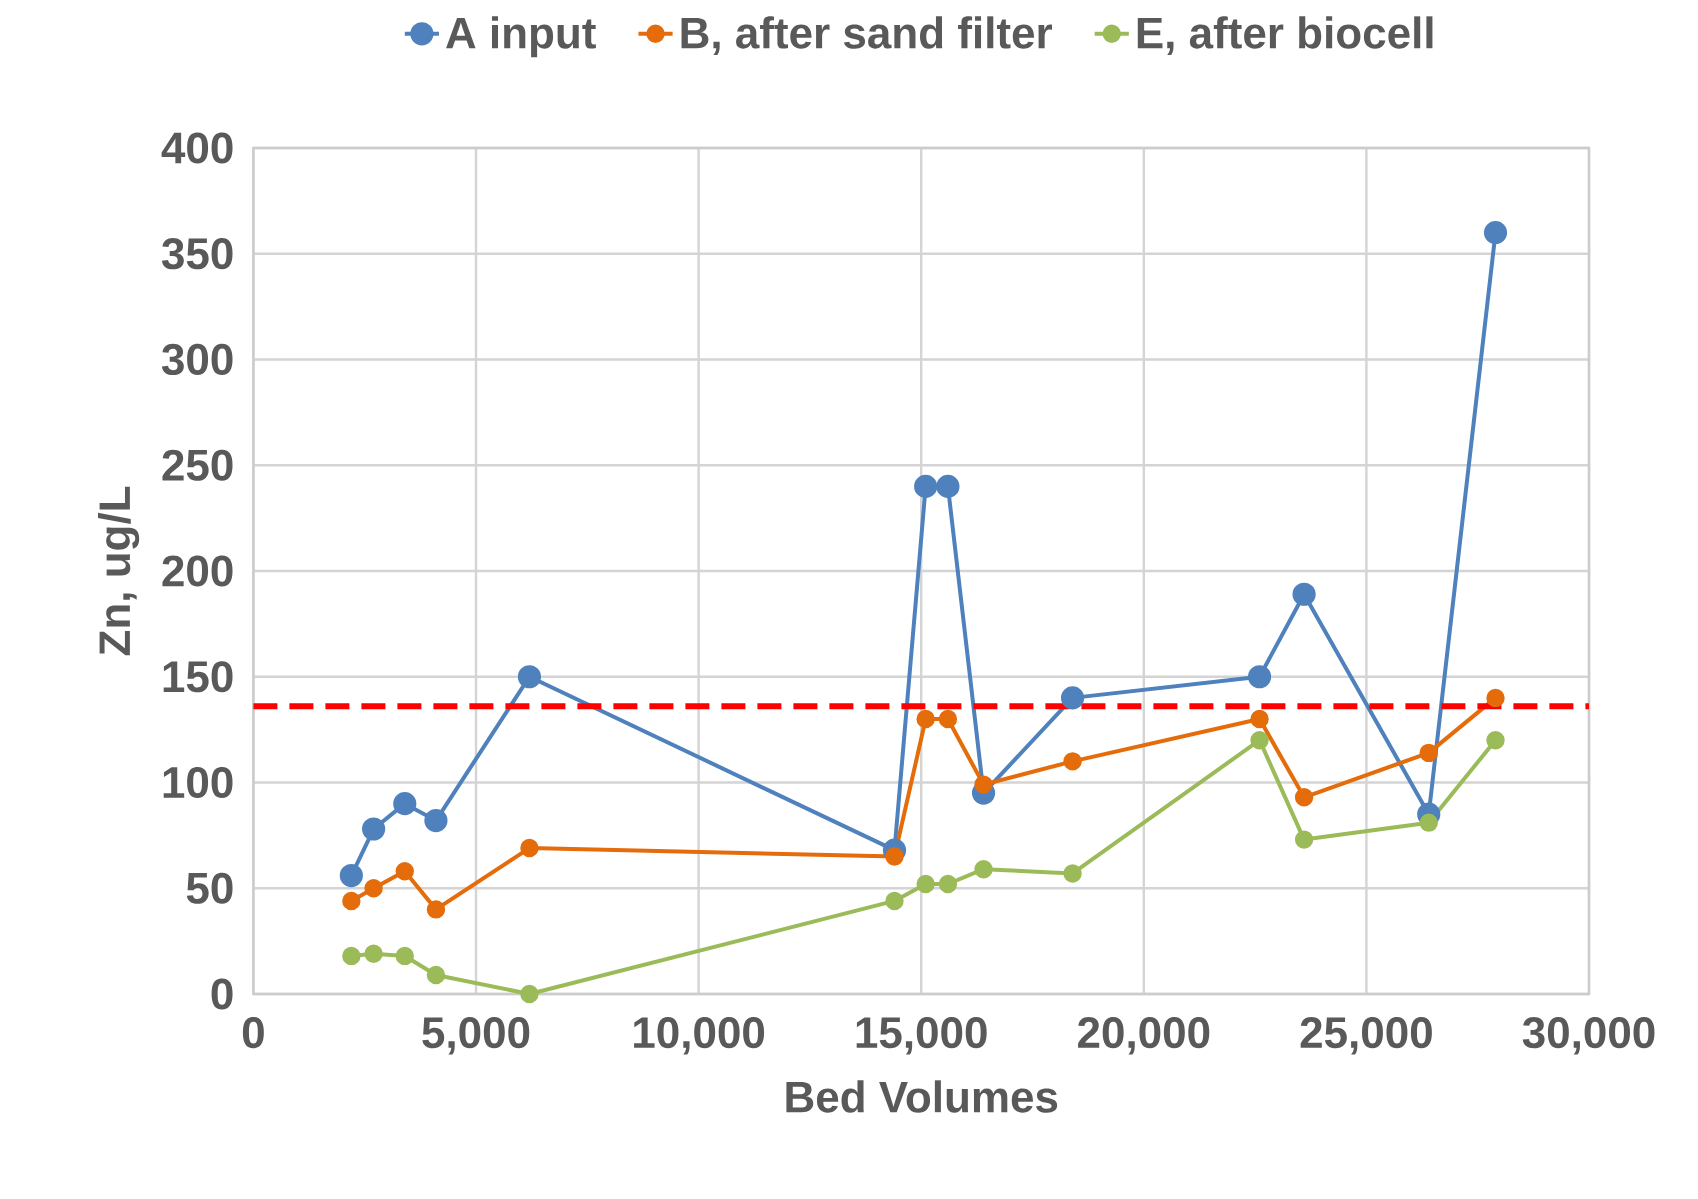 The height and width of the screenshot is (1199, 1698). Describe the element at coordinates (197, 359) in the screenshot. I see `y-tick-label: 300` at that location.